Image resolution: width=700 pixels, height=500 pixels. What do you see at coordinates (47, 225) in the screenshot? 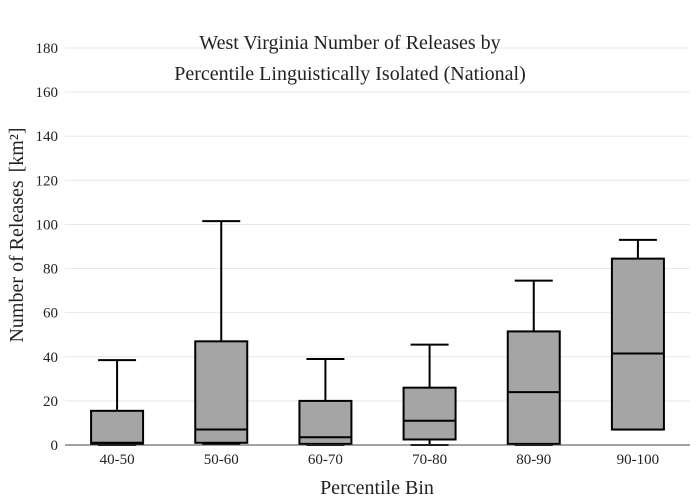
I see `y-tick-label-100: 100` at bounding box center [47, 225].